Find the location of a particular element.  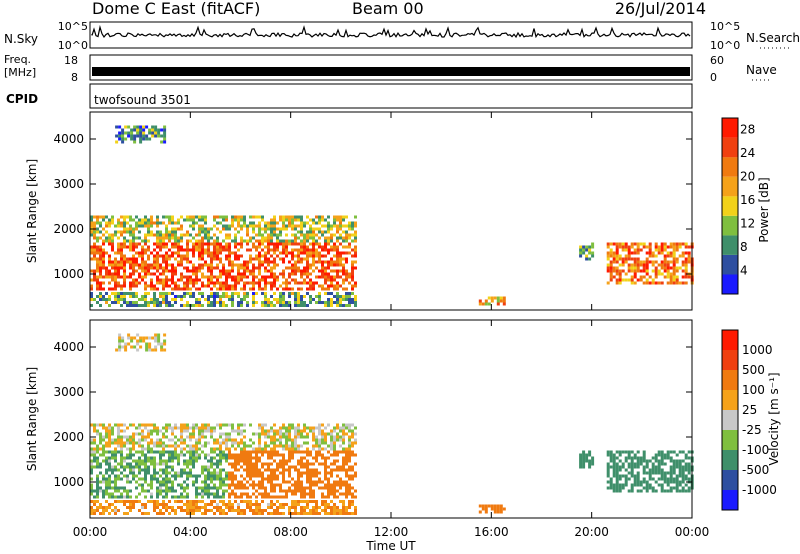

freq-tick-bottom: 8 is located at coordinates (74, 77).